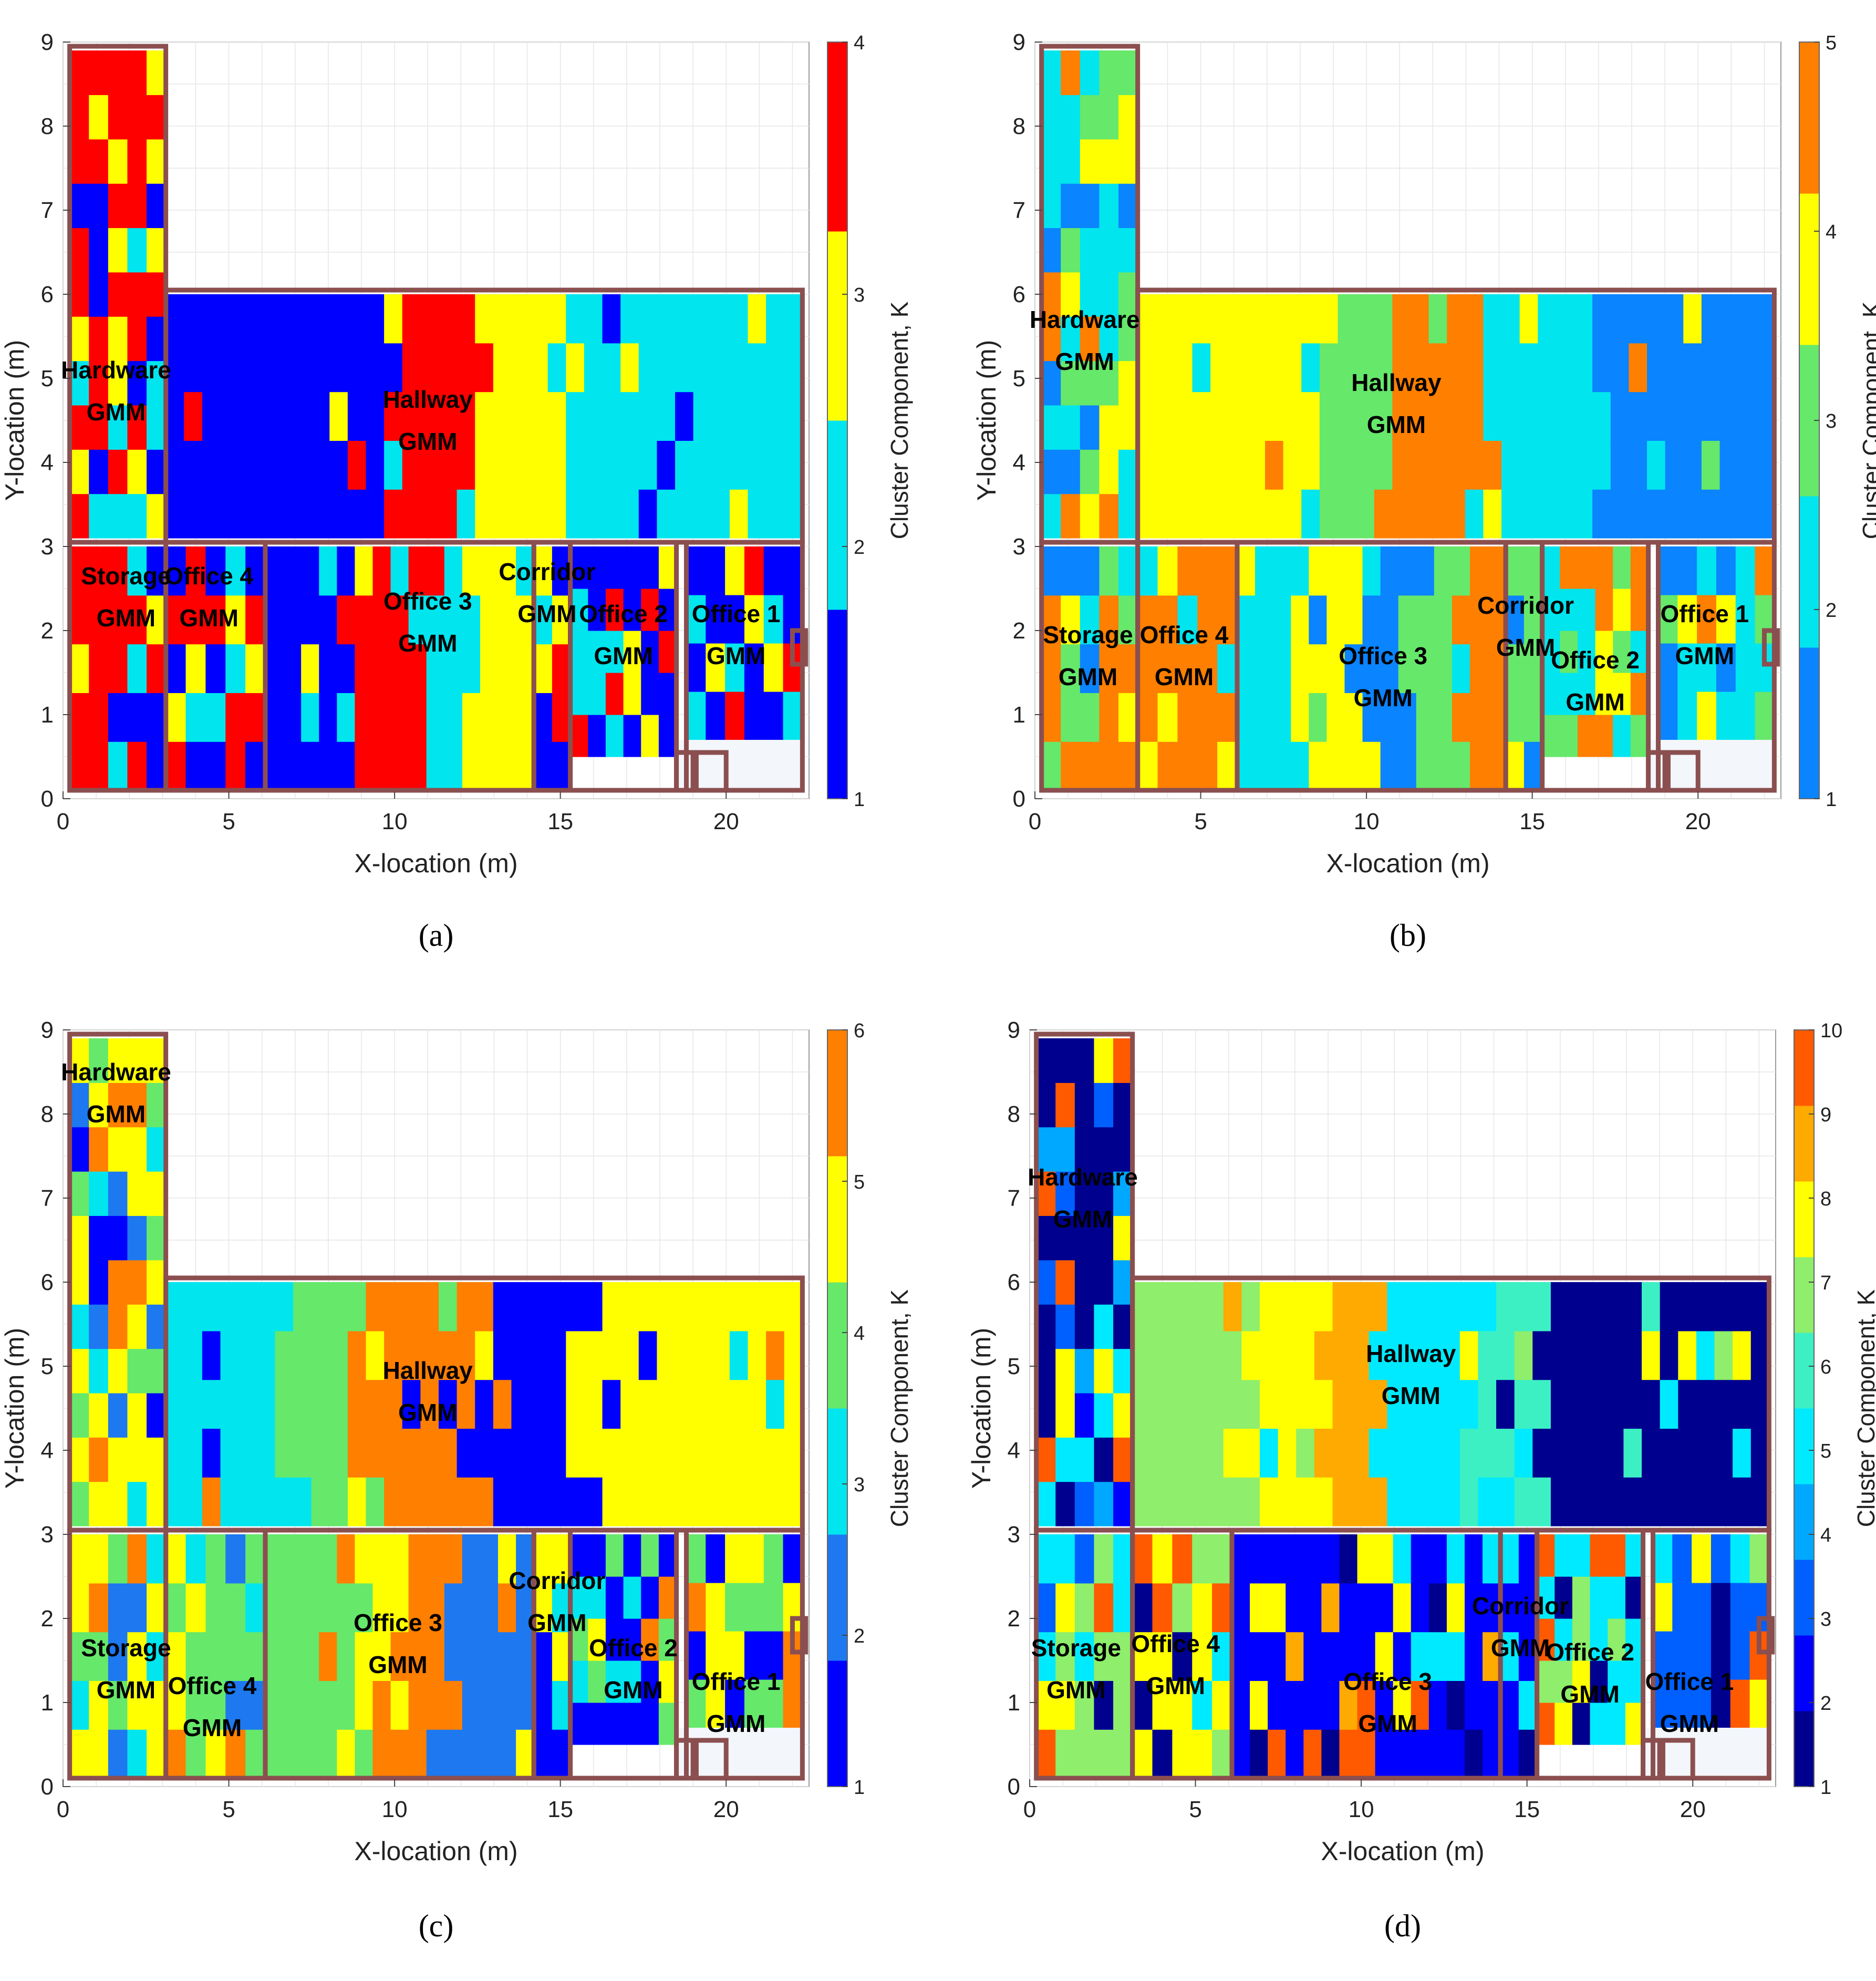 The width and height of the screenshot is (1876, 1981). Describe the element at coordinates (1804, 1598) in the screenshot. I see `colorbar-swatch` at that location.